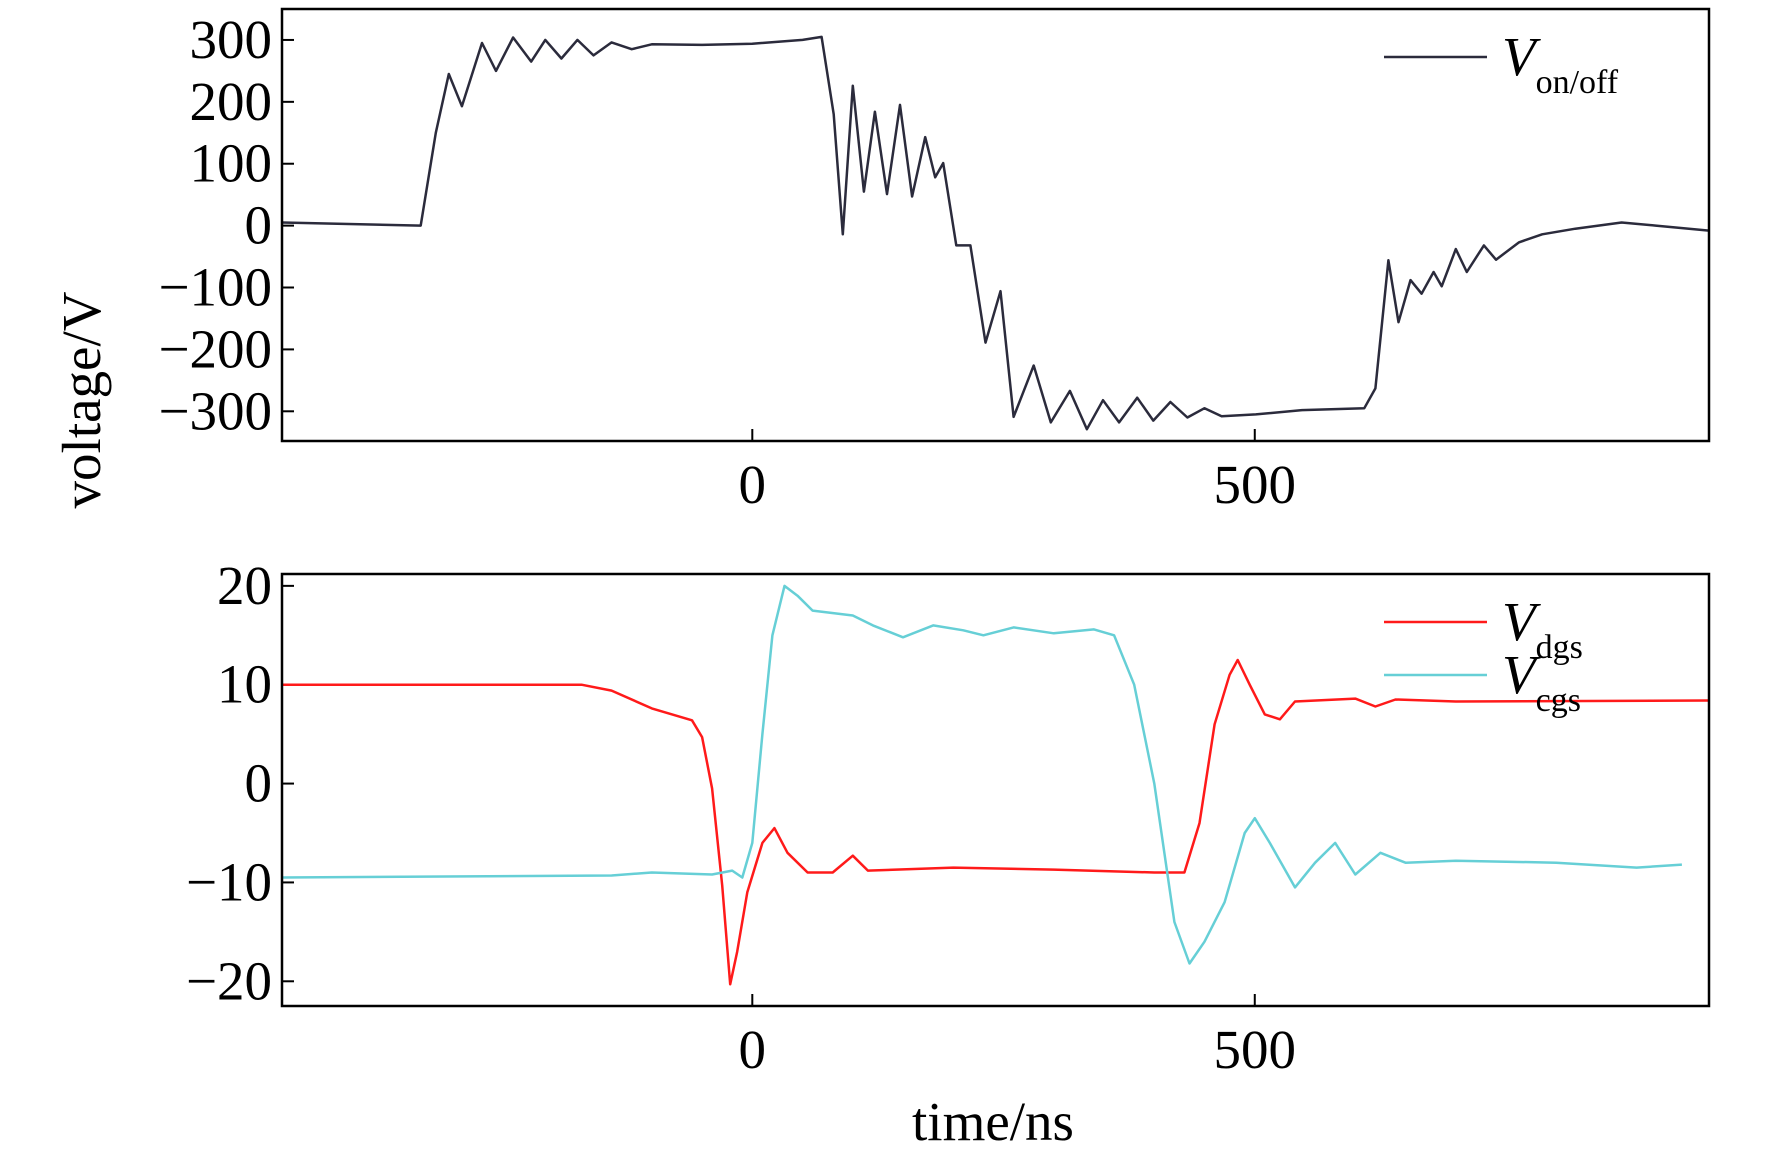 This screenshot has width=1772, height=1155. I want to click on y-tick-label: −100, so click(215, 287).